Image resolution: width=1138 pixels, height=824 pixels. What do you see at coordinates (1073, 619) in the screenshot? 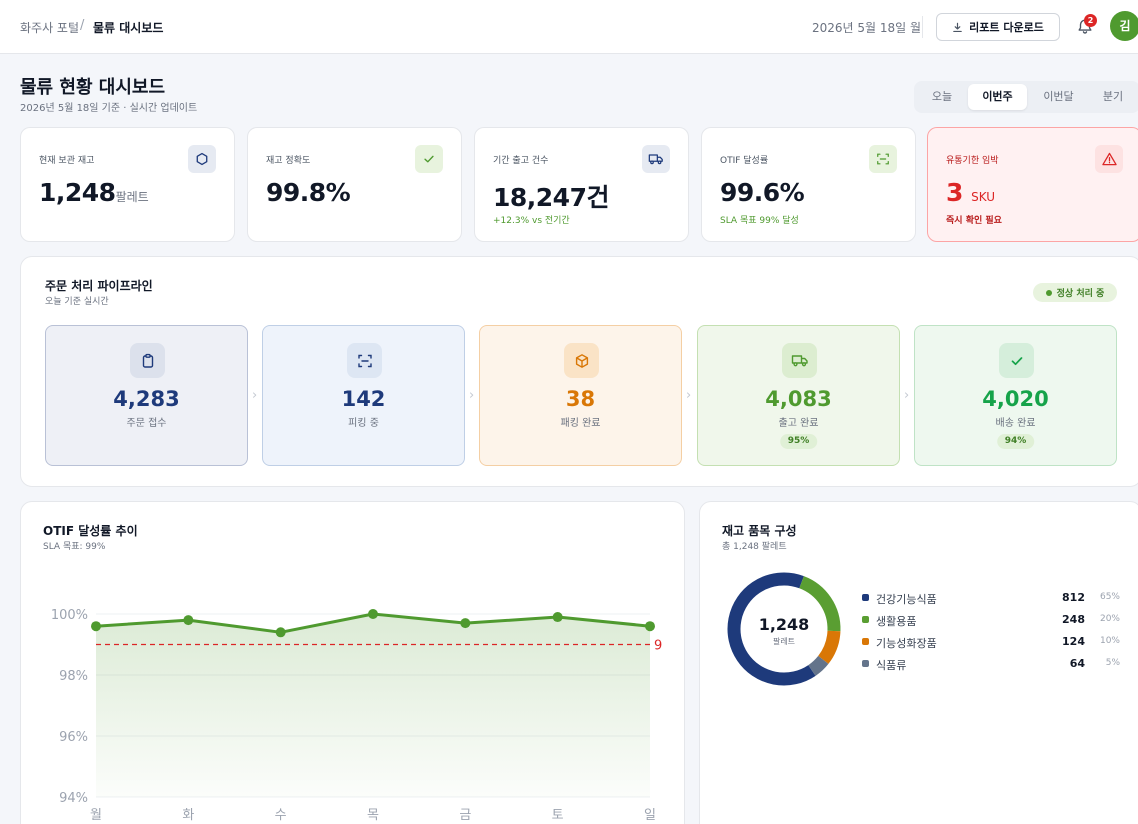
I see `legend-count: 248` at bounding box center [1073, 619].